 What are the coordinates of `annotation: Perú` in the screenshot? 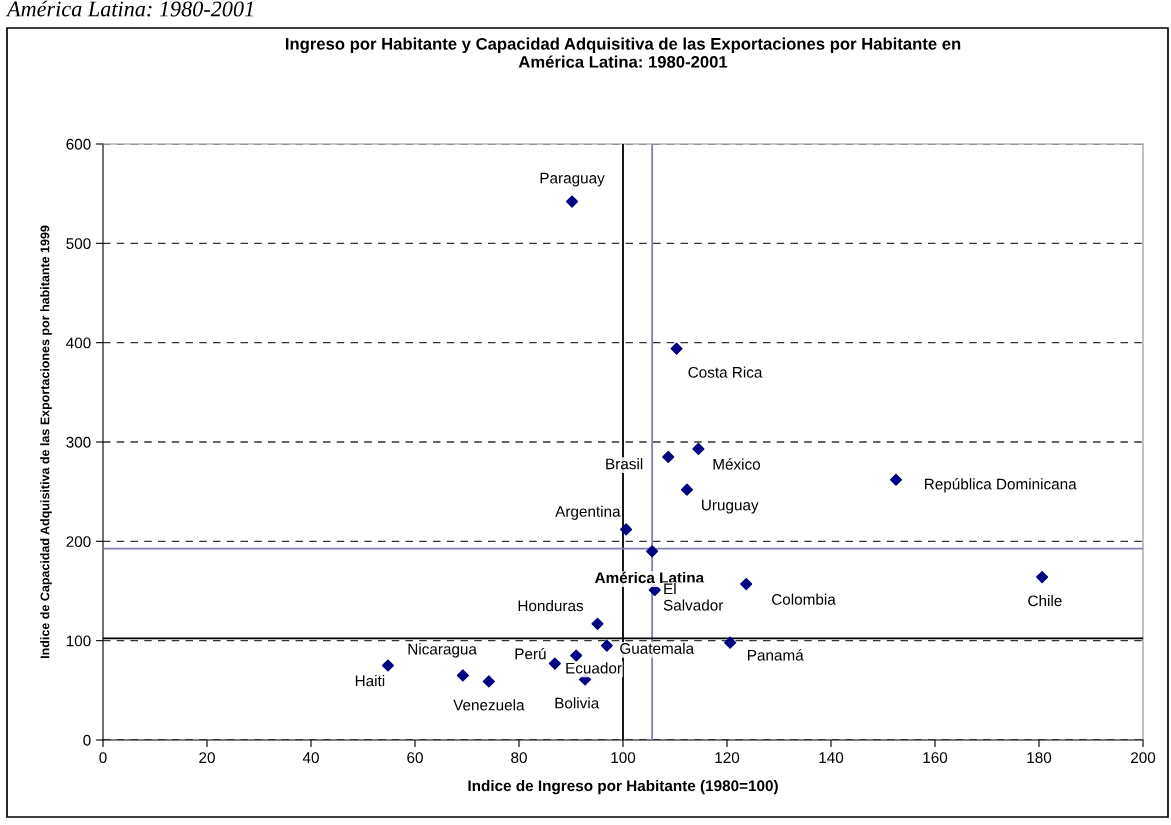 It's located at (530, 653).